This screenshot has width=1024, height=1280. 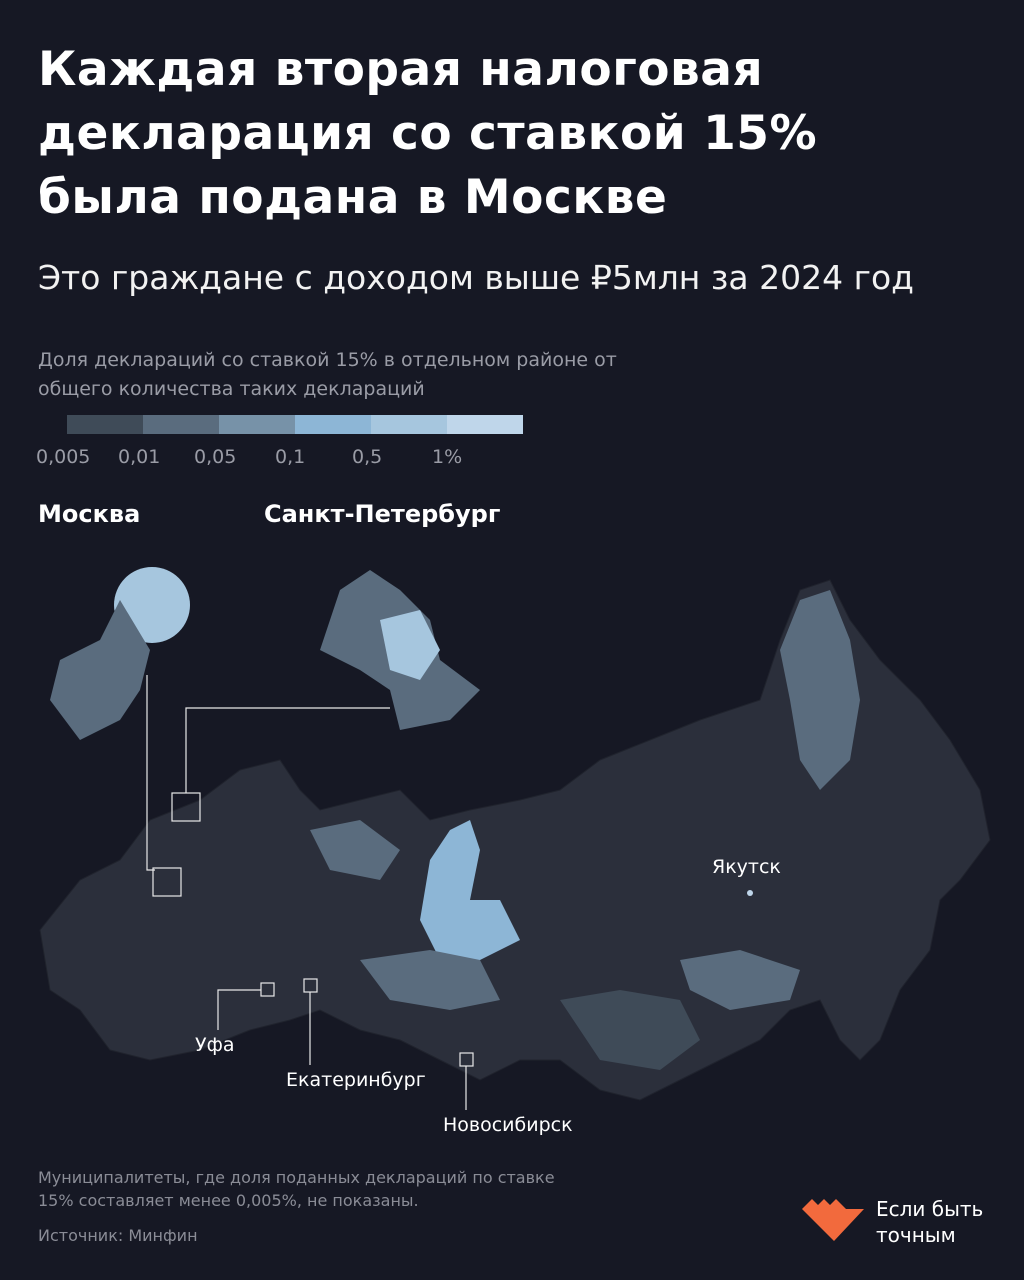 What do you see at coordinates (287, 750) in the screenshot?
I see `spb-leader-line` at bounding box center [287, 750].